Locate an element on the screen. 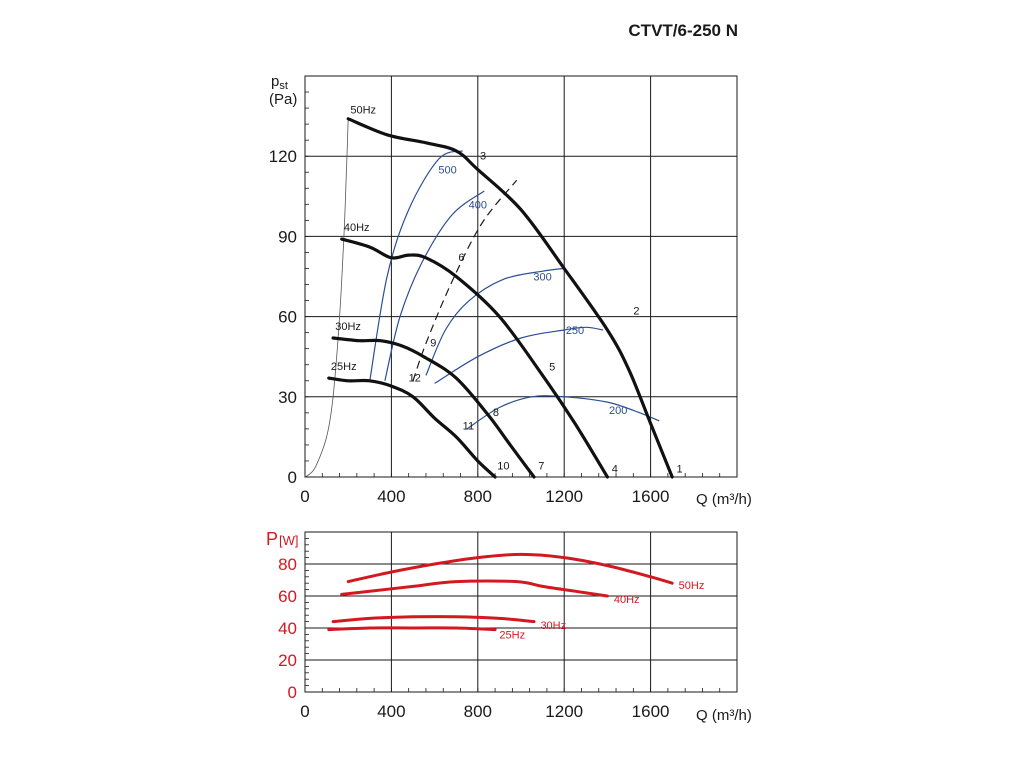  power-curve-label-40Hz: 40Hz is located at coordinates (627, 600).